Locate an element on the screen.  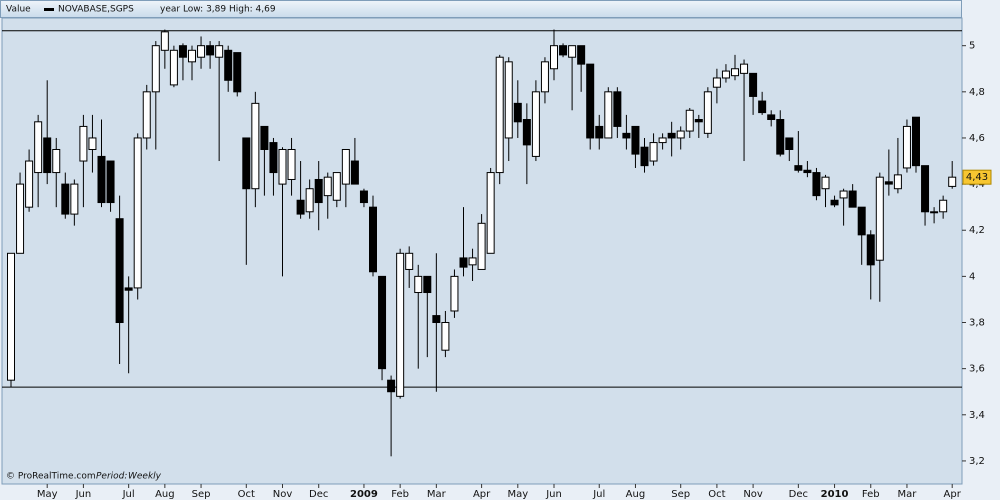
period-value: Weekly is located at coordinates (145, 477).